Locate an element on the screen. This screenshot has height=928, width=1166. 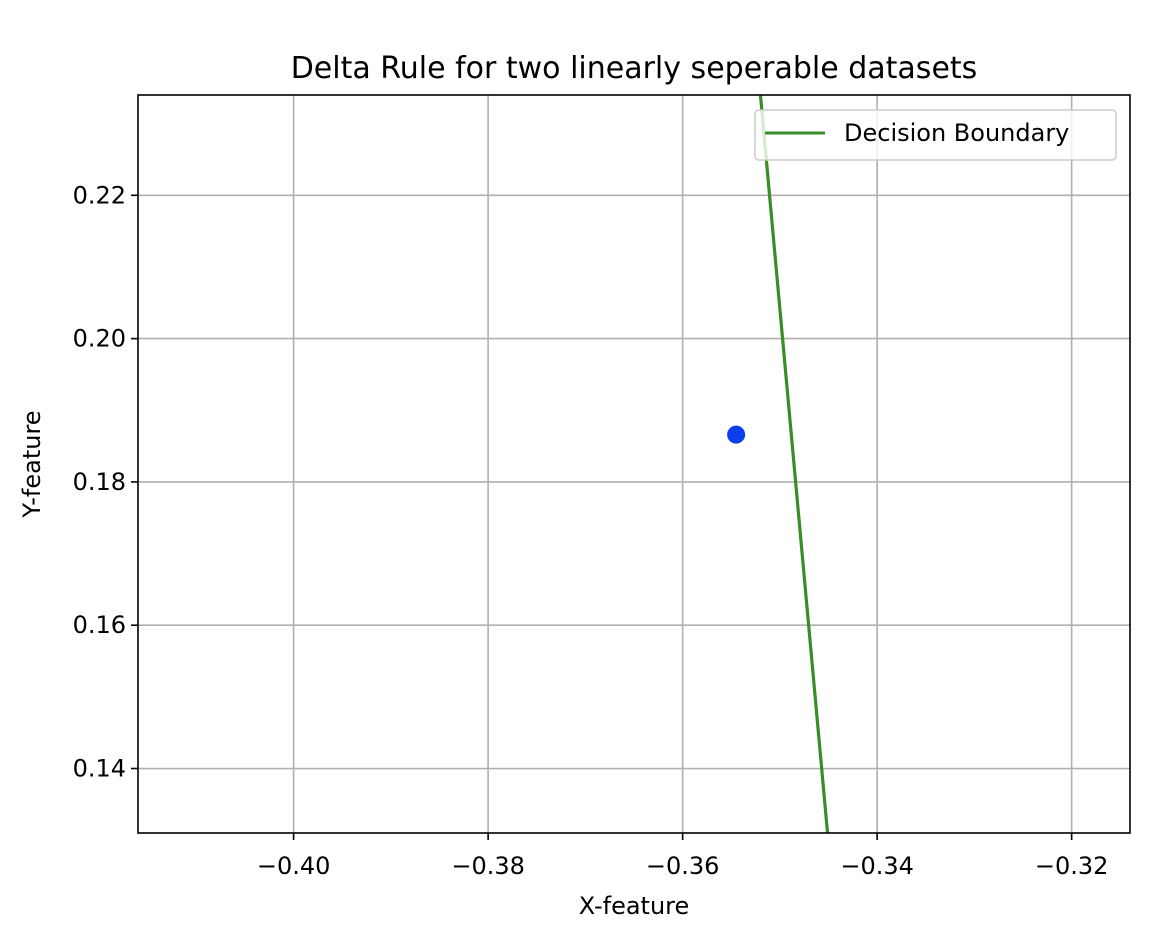
x-tick-label: −0.34 is located at coordinates (877, 866).